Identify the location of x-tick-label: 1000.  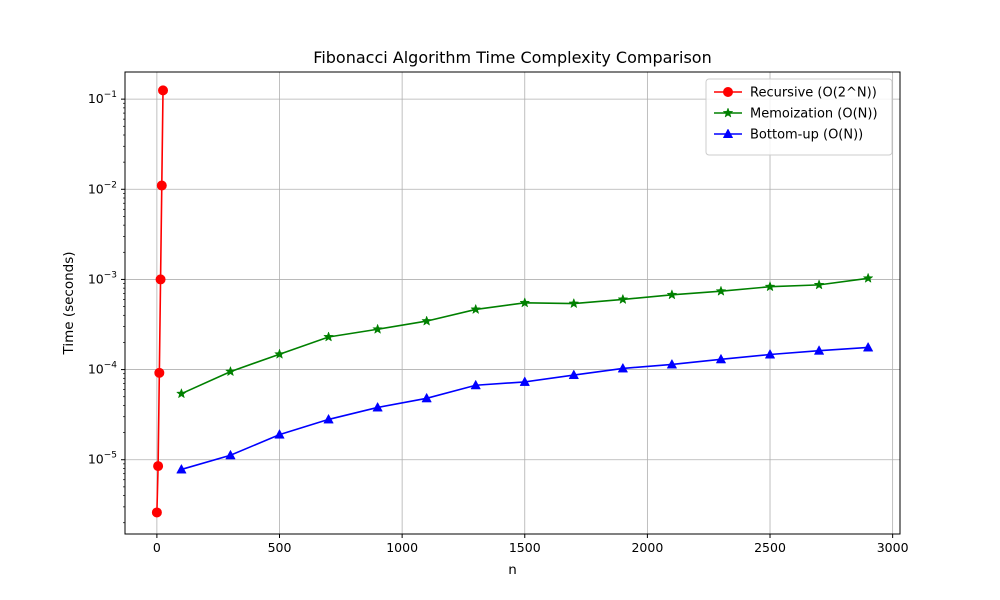
(402, 547).